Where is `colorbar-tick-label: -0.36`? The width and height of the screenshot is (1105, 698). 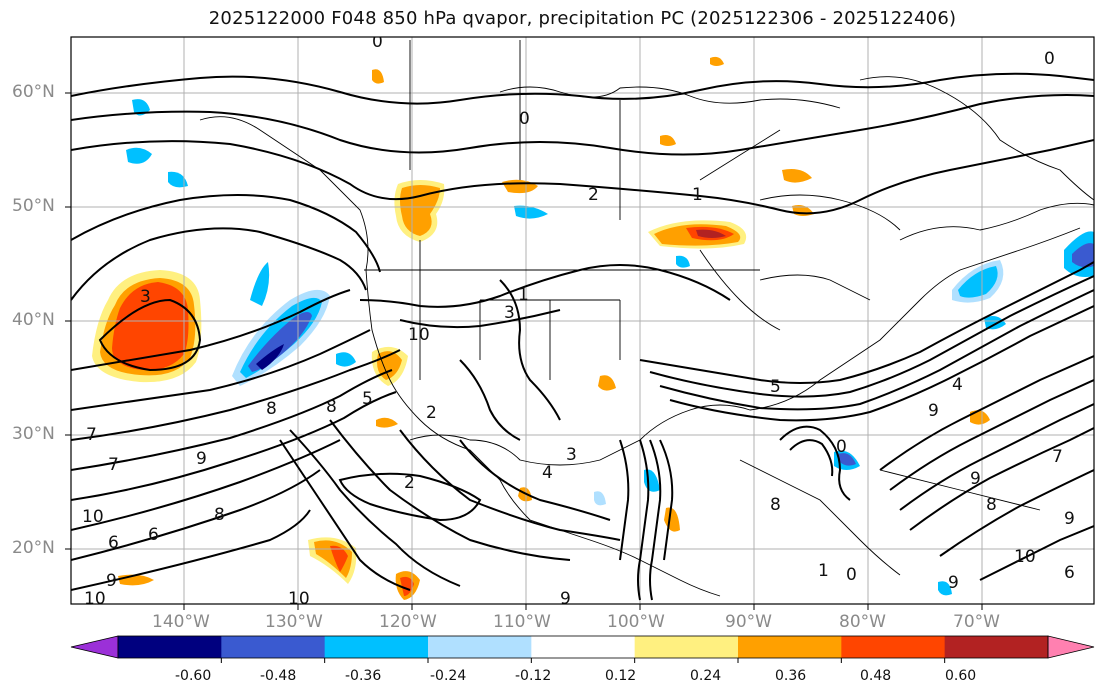
colorbar-tick-label: -0.36 is located at coordinates (363, 676).